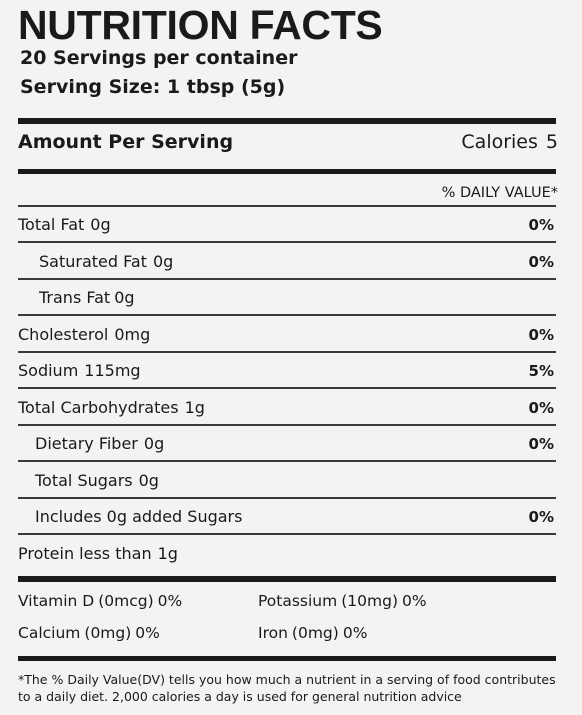 The height and width of the screenshot is (715, 582). I want to click on servings-per-container: 20 Servings per container, so click(159, 58).